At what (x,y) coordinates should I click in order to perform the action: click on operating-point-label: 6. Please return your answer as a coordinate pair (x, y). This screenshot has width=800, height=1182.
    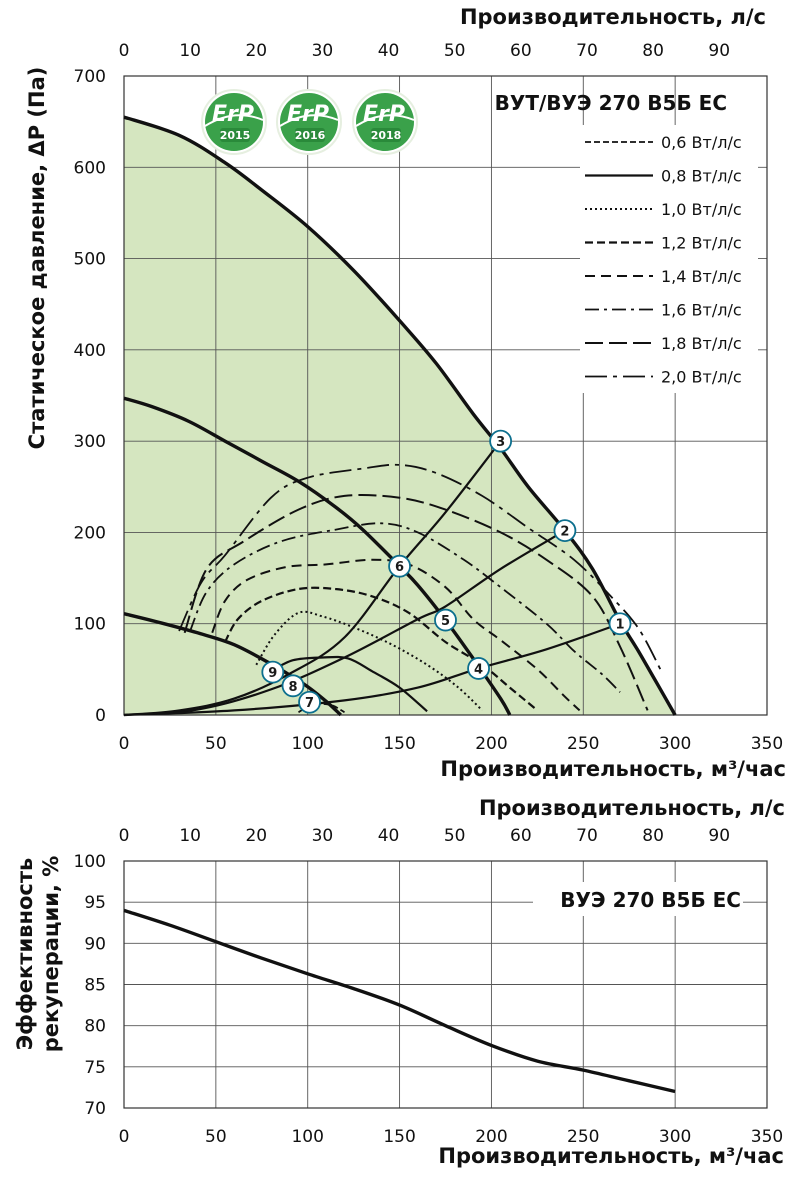
    Looking at the image, I should click on (399, 567).